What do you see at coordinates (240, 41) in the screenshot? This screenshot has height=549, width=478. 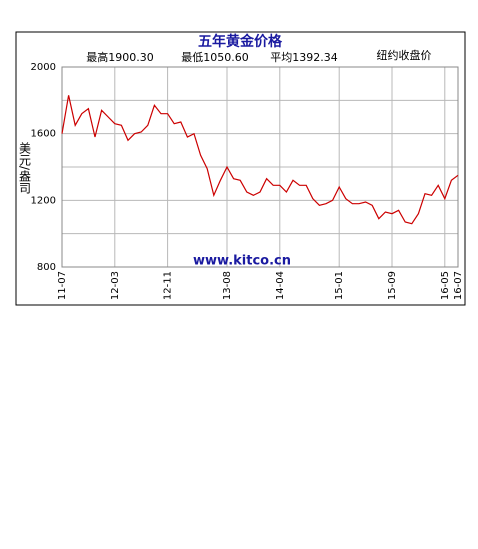 I see `chart-title: 五年黄金价格` at bounding box center [240, 41].